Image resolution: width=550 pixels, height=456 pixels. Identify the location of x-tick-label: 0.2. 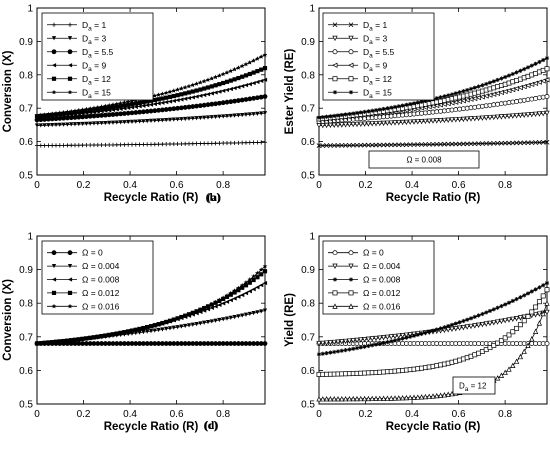
(84, 414).